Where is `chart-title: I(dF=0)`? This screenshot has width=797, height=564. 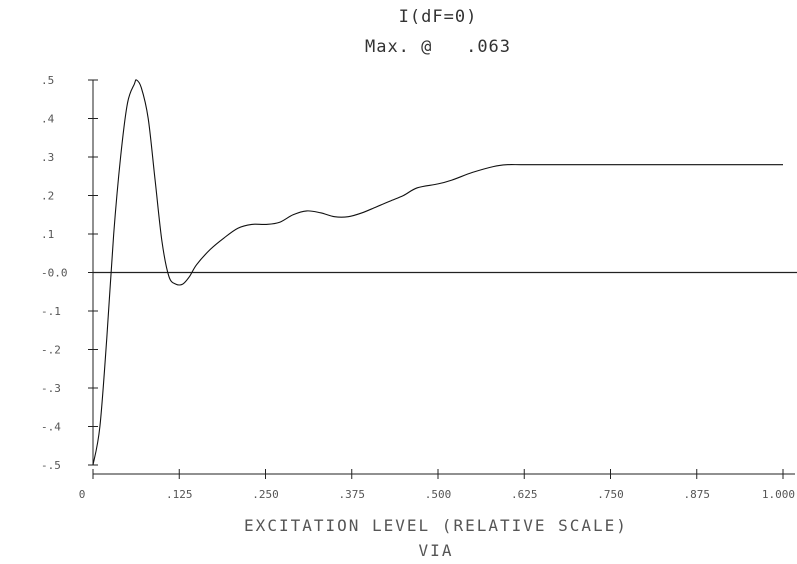 chart-title: I(dF=0) is located at coordinates (438, 17).